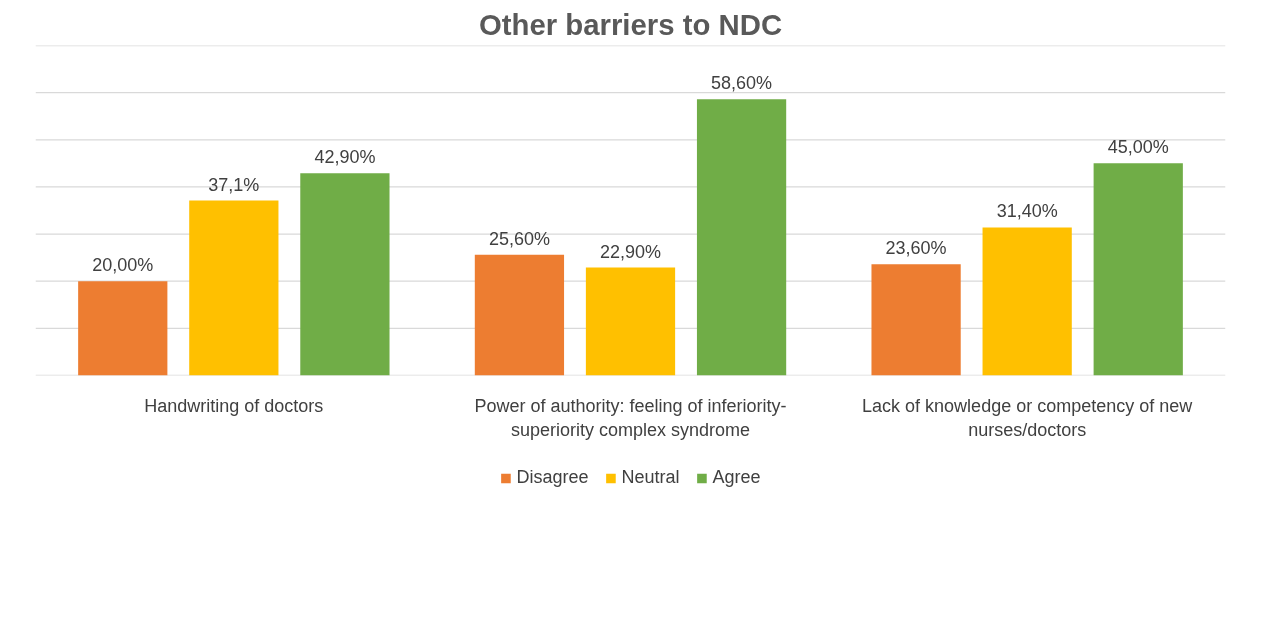 Image resolution: width=1277 pixels, height=630 pixels. What do you see at coordinates (519, 238) in the screenshot?
I see `data-label: 25,60%` at bounding box center [519, 238].